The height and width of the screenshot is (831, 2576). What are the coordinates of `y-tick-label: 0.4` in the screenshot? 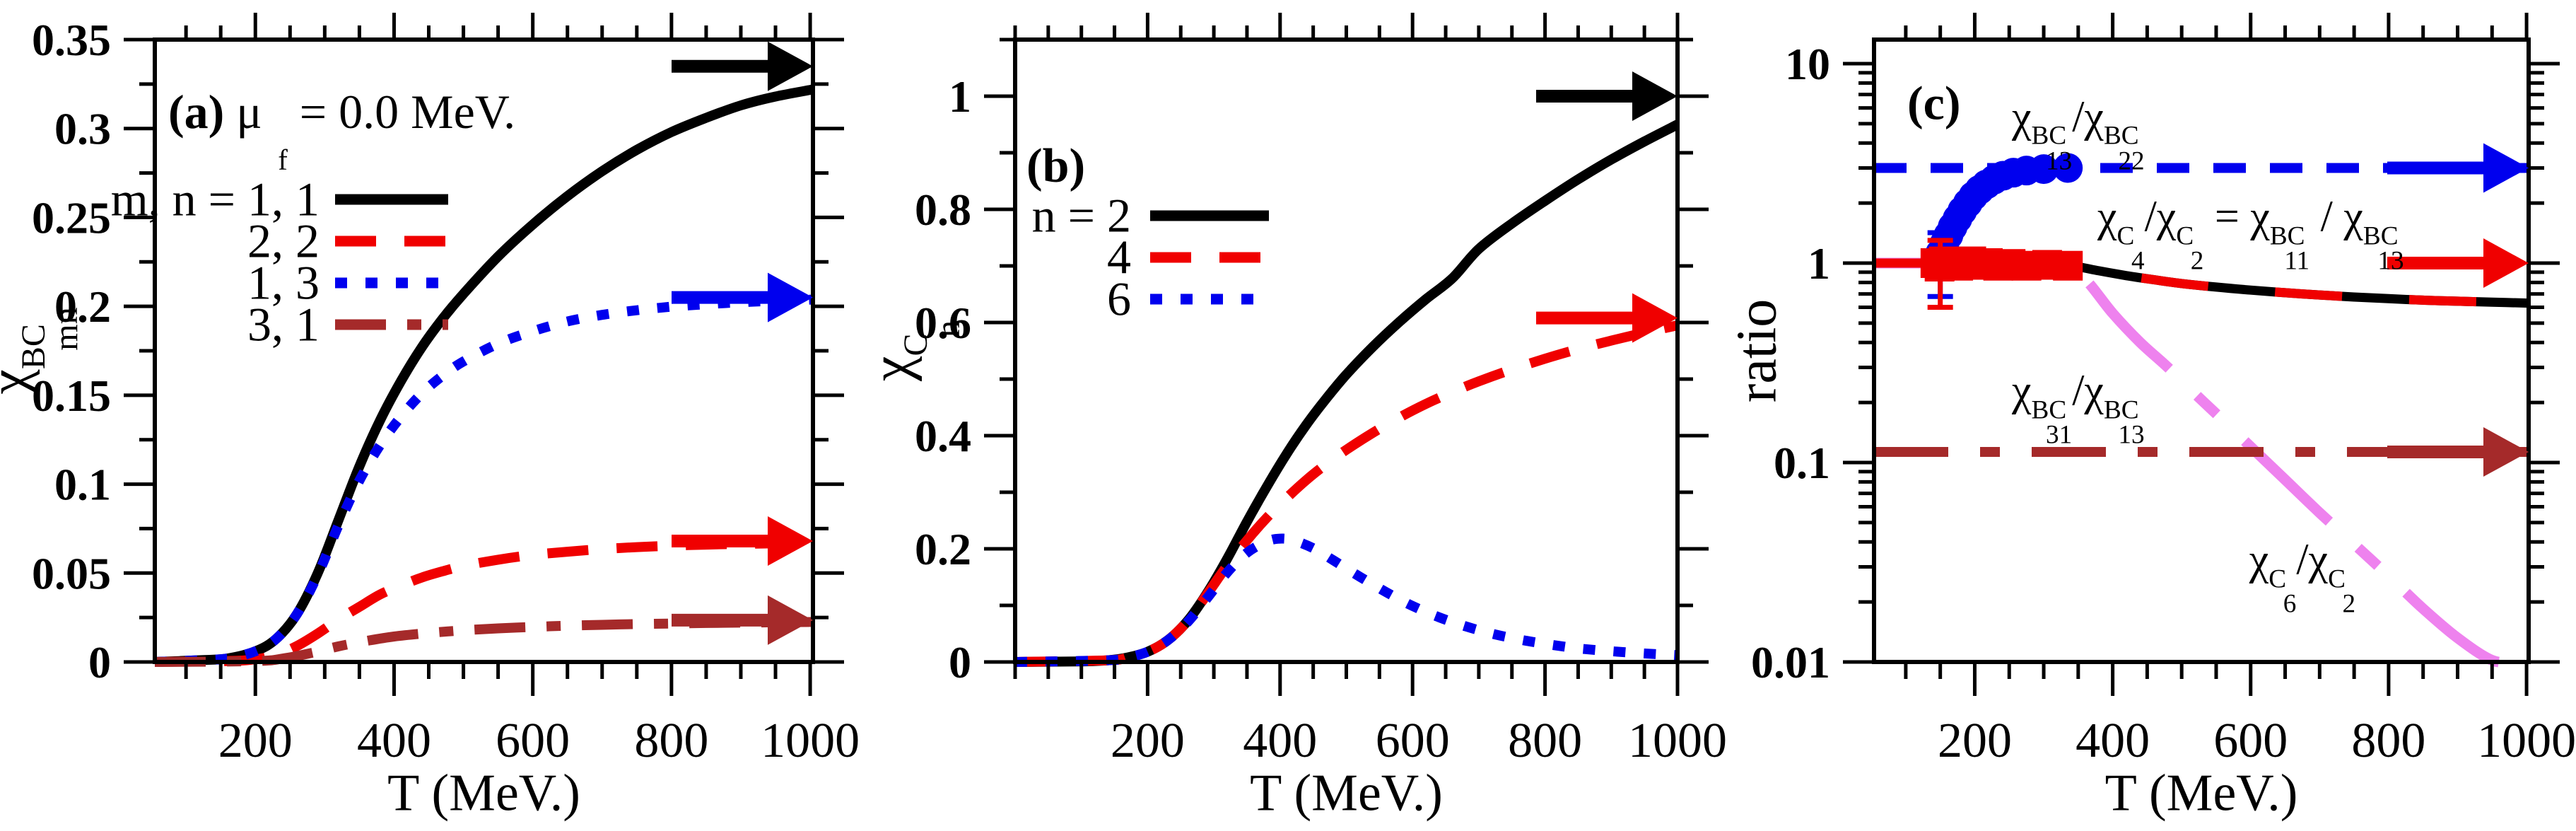 It's located at (943, 436).